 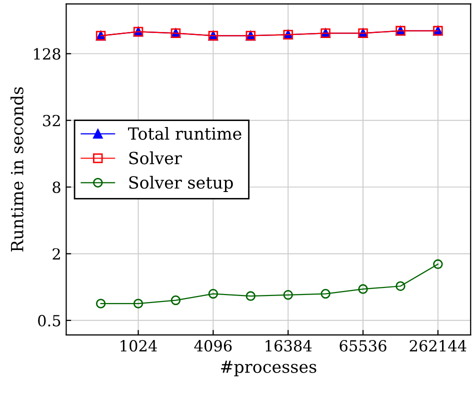 What do you see at coordinates (17, 169) in the screenshot?
I see `y-axis-title: Runtime in seconds` at bounding box center [17, 169].